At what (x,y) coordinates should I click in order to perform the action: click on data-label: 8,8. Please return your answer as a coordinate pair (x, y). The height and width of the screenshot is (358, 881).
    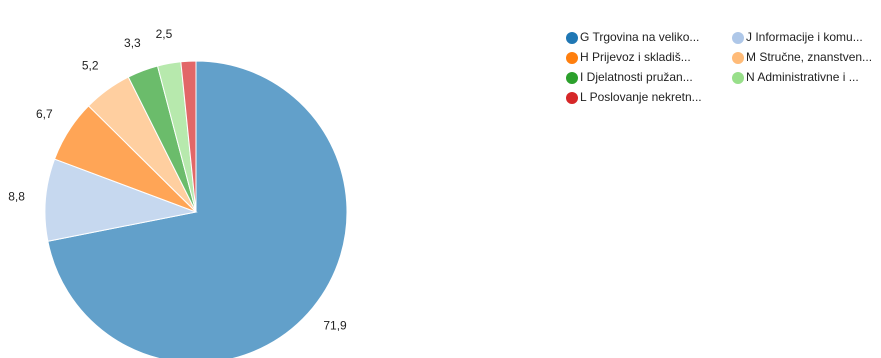
    Looking at the image, I should click on (16, 196).